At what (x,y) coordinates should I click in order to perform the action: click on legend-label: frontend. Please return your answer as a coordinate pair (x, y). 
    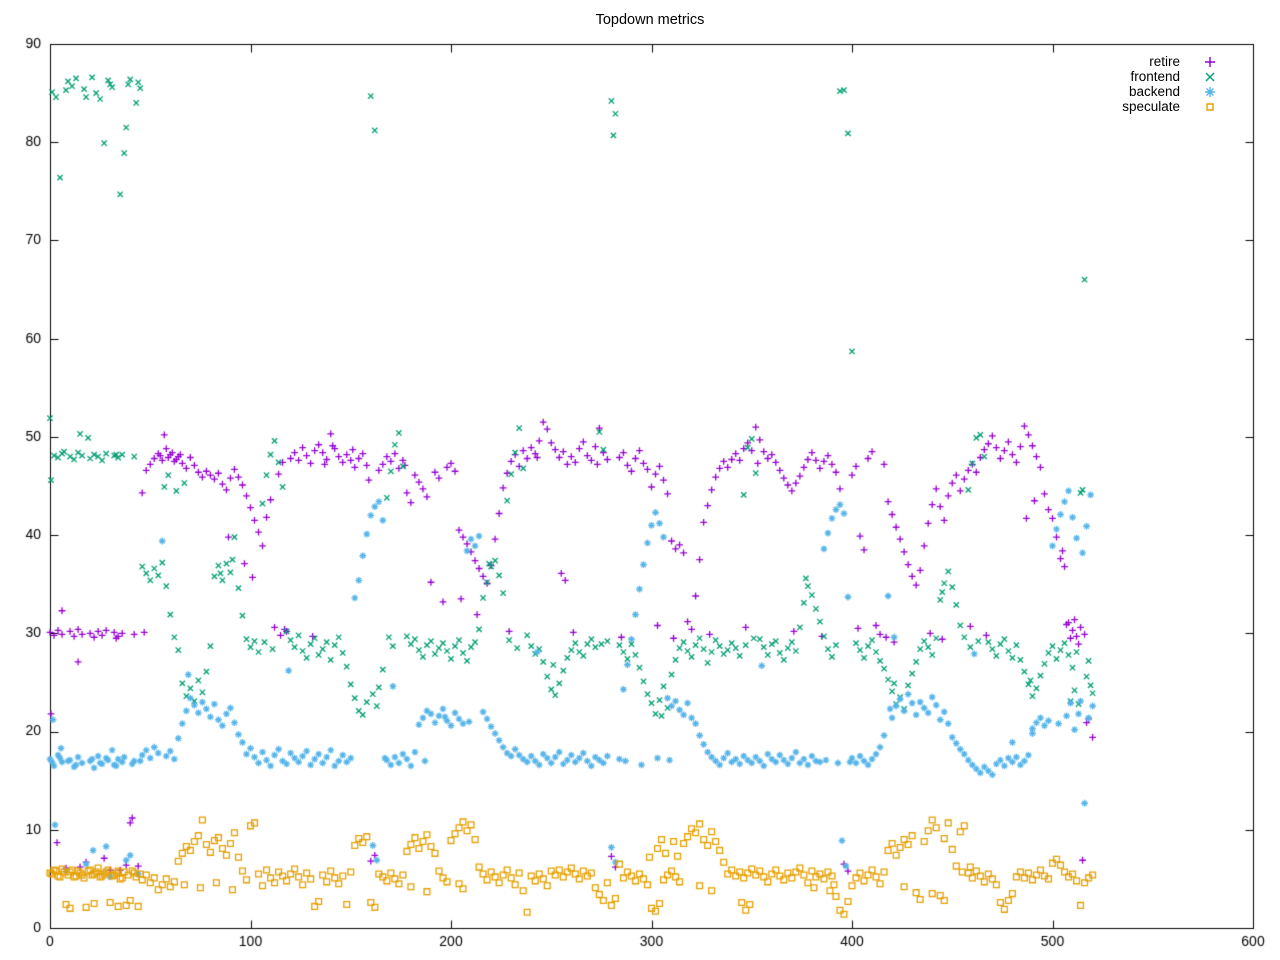
    Looking at the image, I should click on (1155, 76).